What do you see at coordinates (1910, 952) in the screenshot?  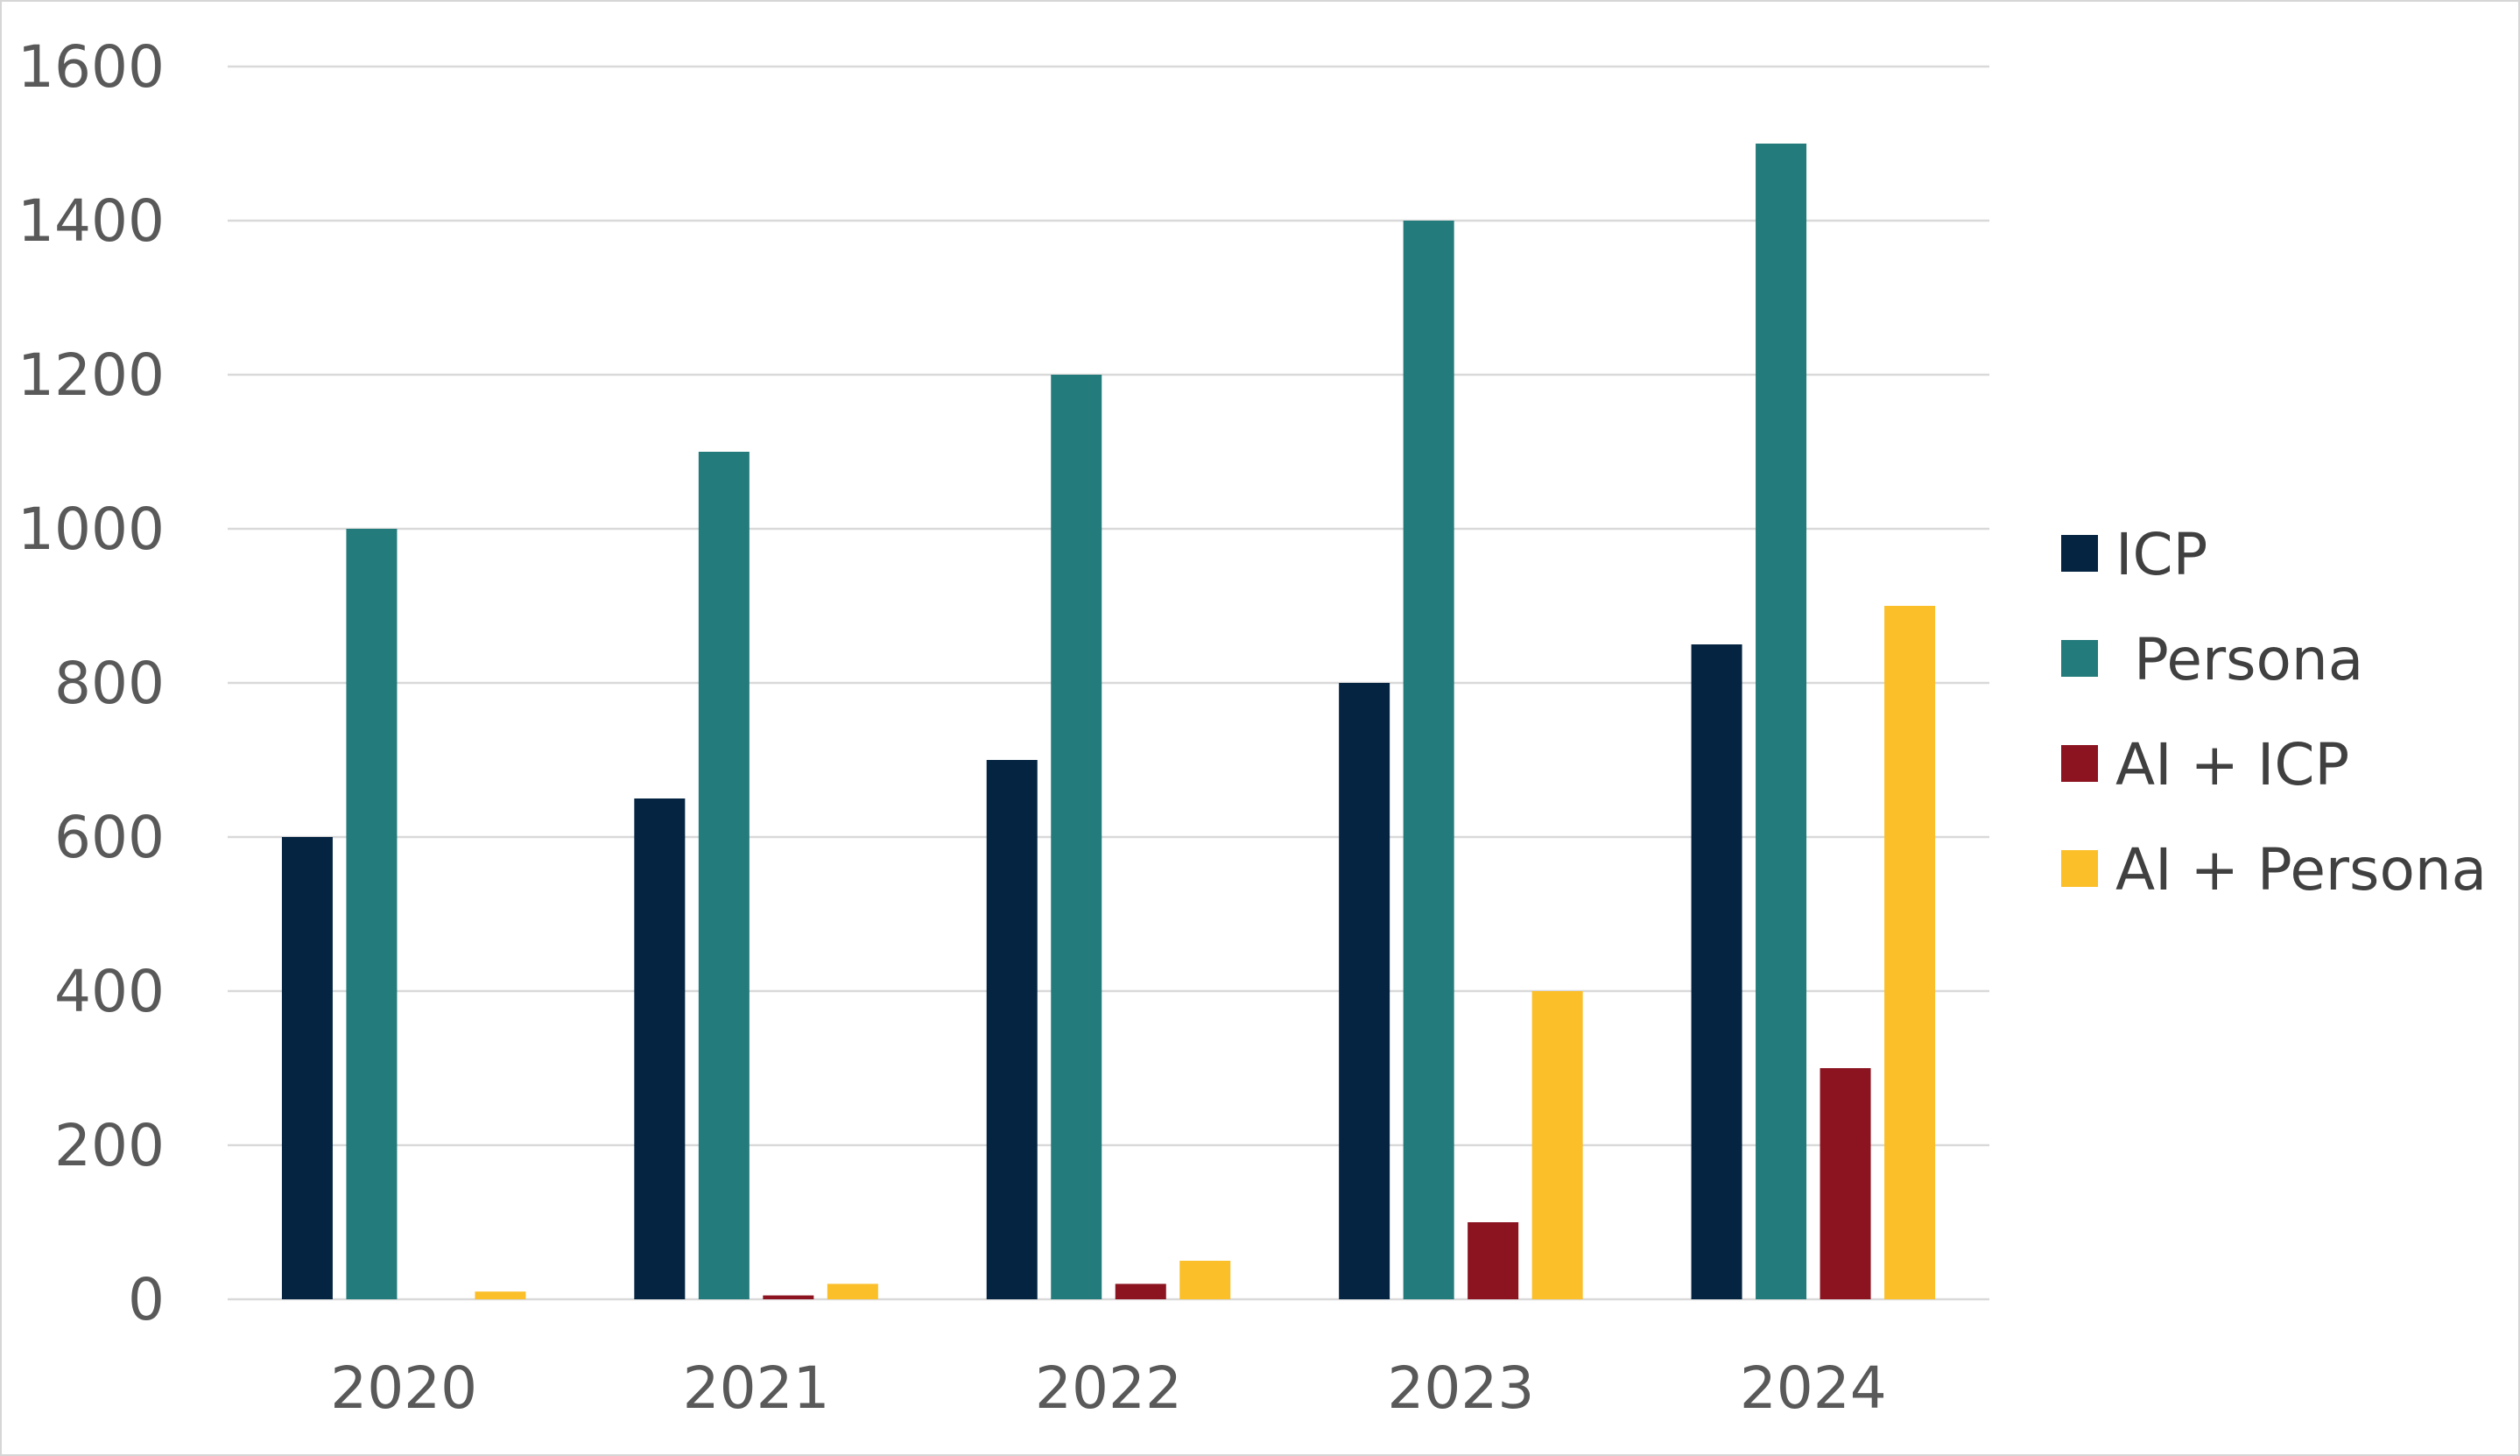 I see `bar-ai-persona-2024` at bounding box center [1910, 952].